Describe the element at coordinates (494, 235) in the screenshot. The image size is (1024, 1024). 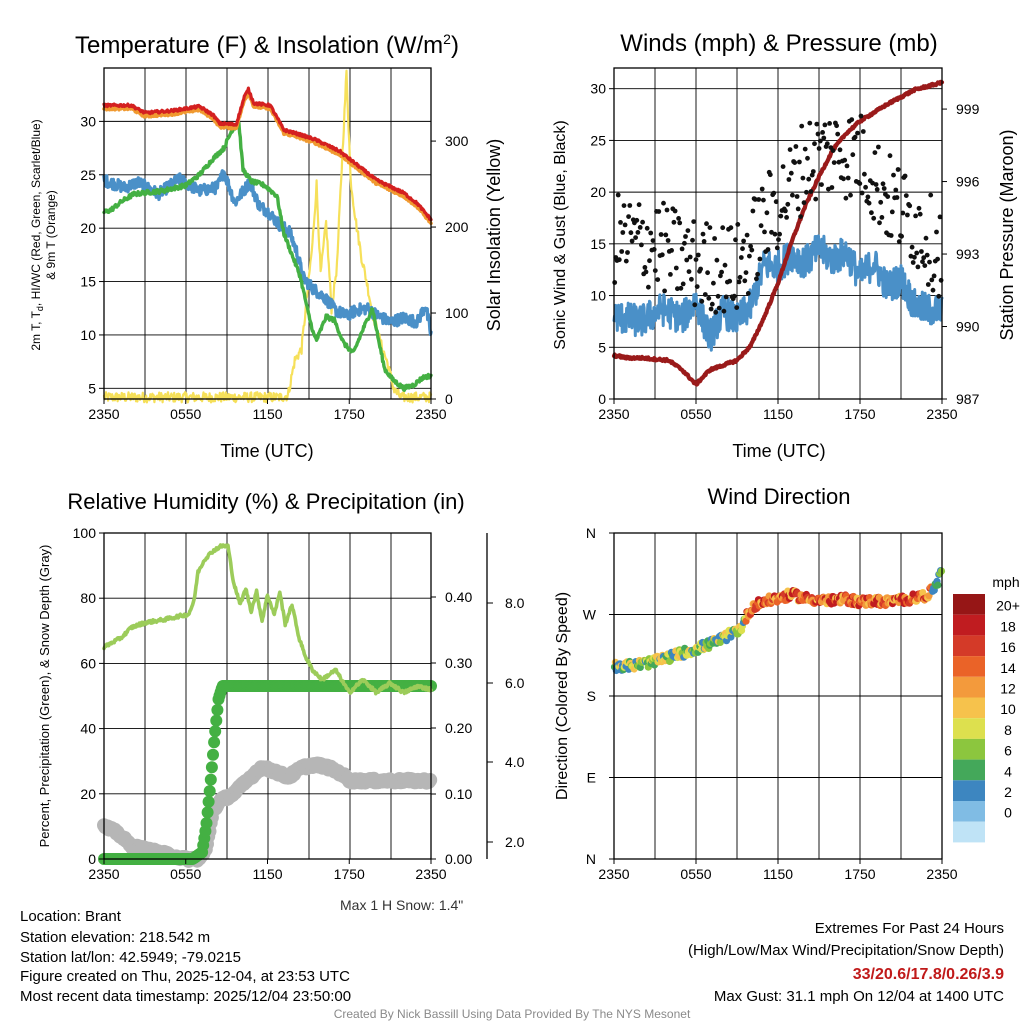
I see `temp-y2label: Solar Insolation (Yellow)` at that location.